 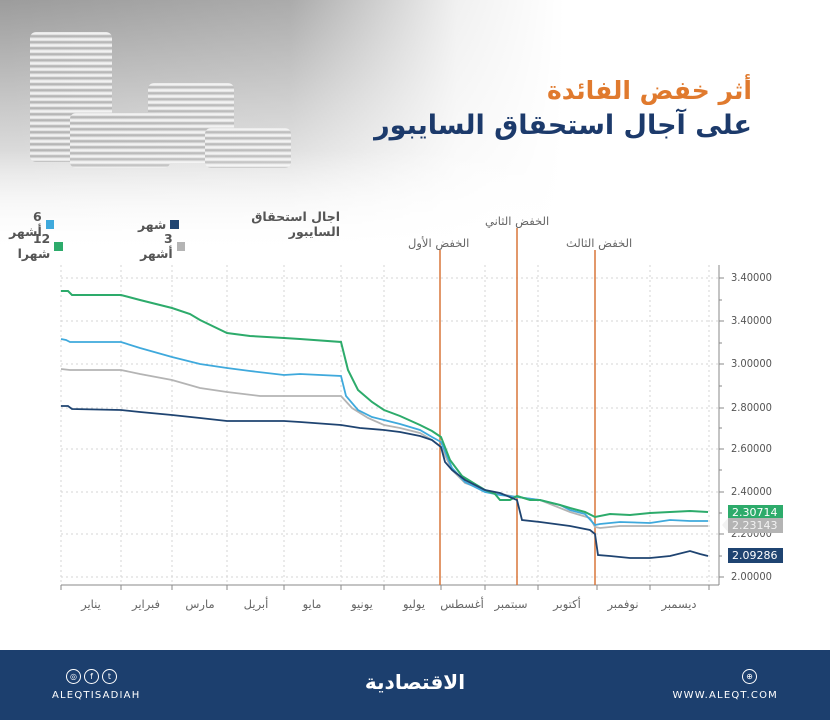 What do you see at coordinates (256, 604) in the screenshot?
I see `x-tick-label: أبريل` at bounding box center [256, 604].